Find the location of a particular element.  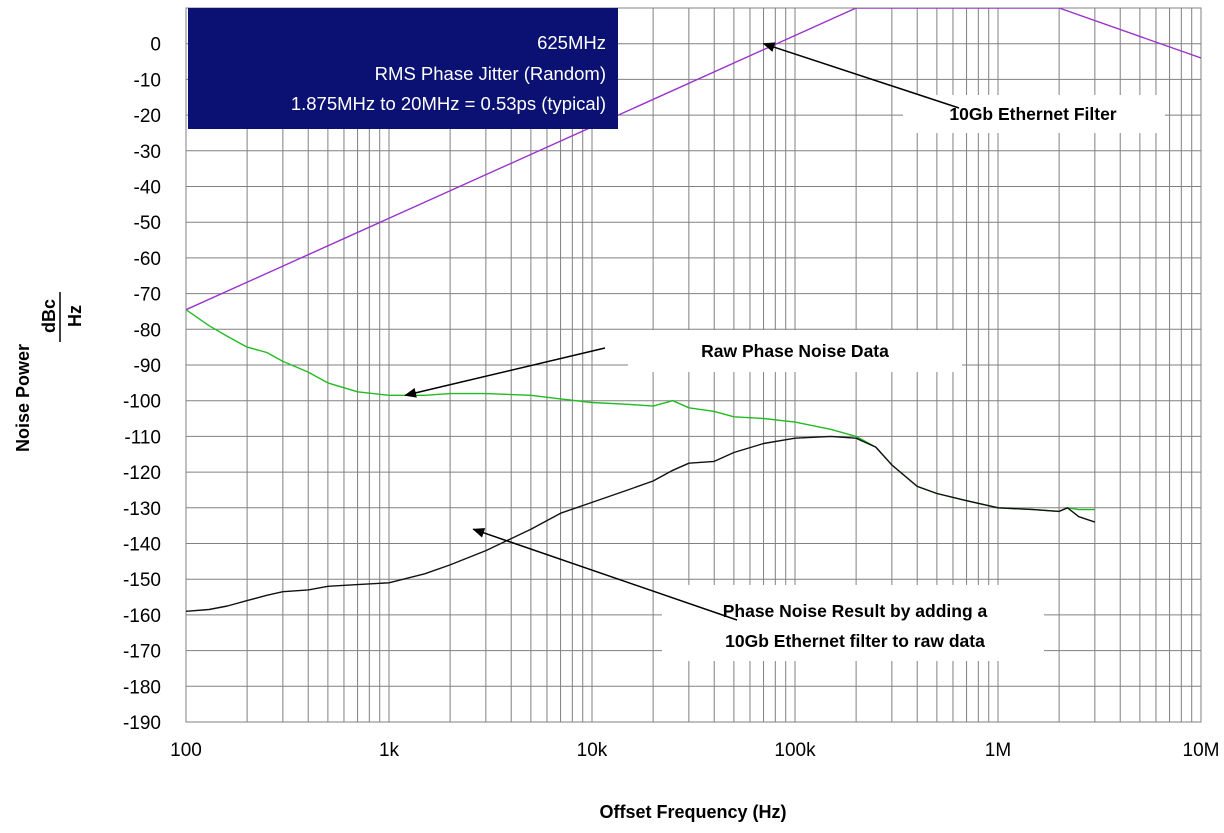

y-tick-label: -110 is located at coordinates (142, 437).